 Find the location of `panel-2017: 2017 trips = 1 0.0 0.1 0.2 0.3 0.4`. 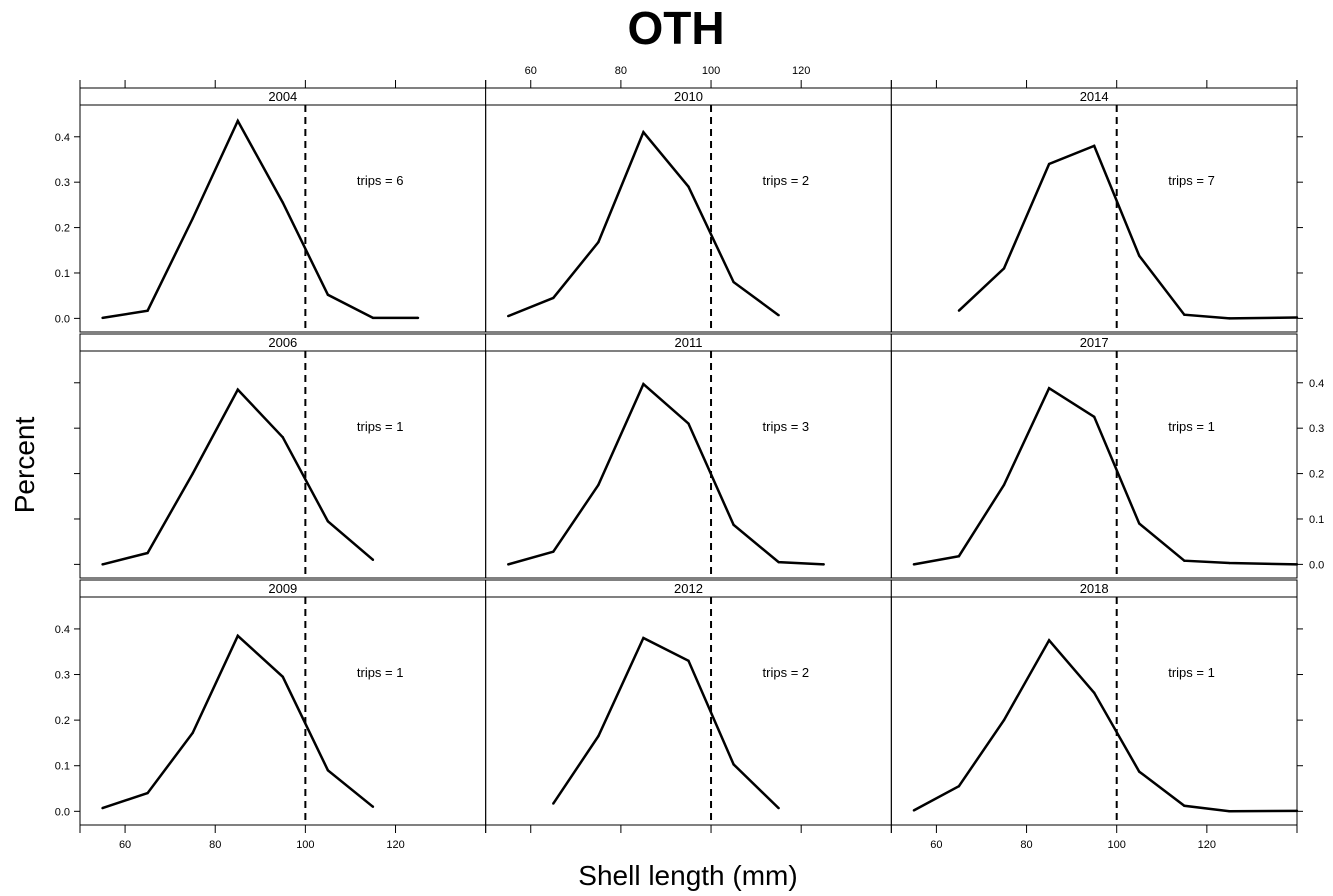

panel-2017: 2017 trips = 1 0.0 0.1 0.2 0.3 0.4 is located at coordinates (1107, 456).